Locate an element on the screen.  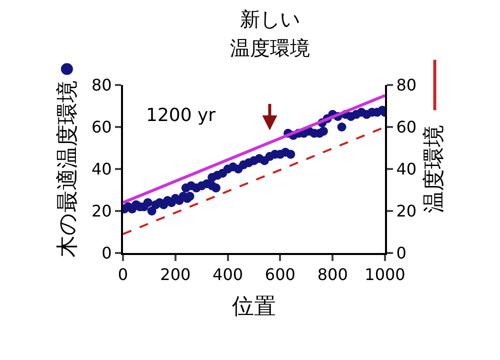
y2-axis-title: 温度環境 is located at coordinates (434, 169).